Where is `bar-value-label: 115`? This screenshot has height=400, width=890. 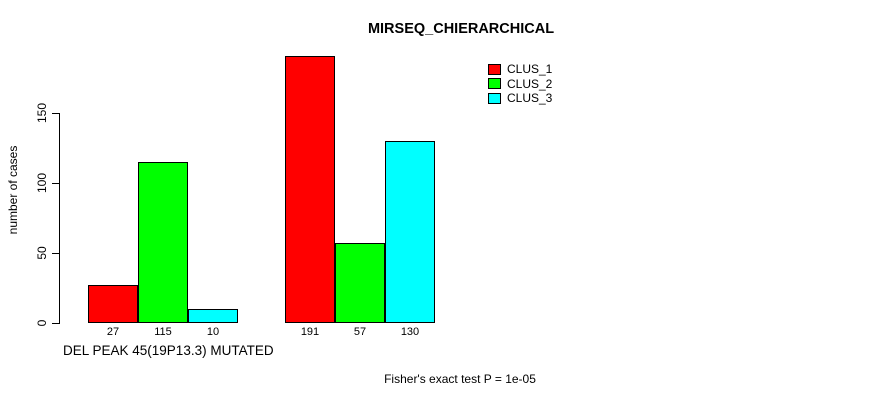 bar-value-label: 115 is located at coordinates (163, 332).